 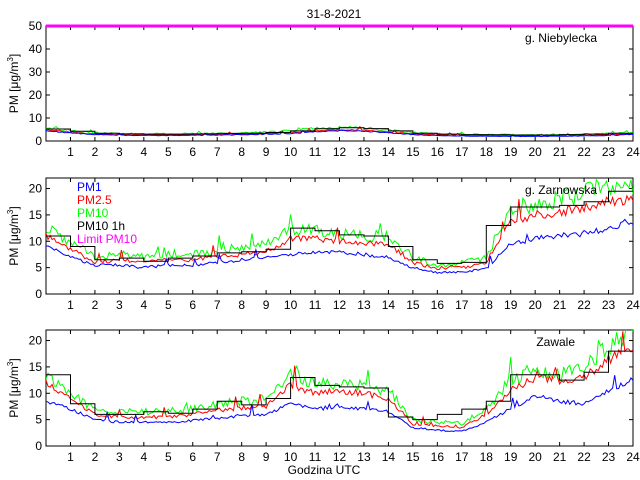 I want to click on legend-entry: PM10, so click(x=93, y=213).